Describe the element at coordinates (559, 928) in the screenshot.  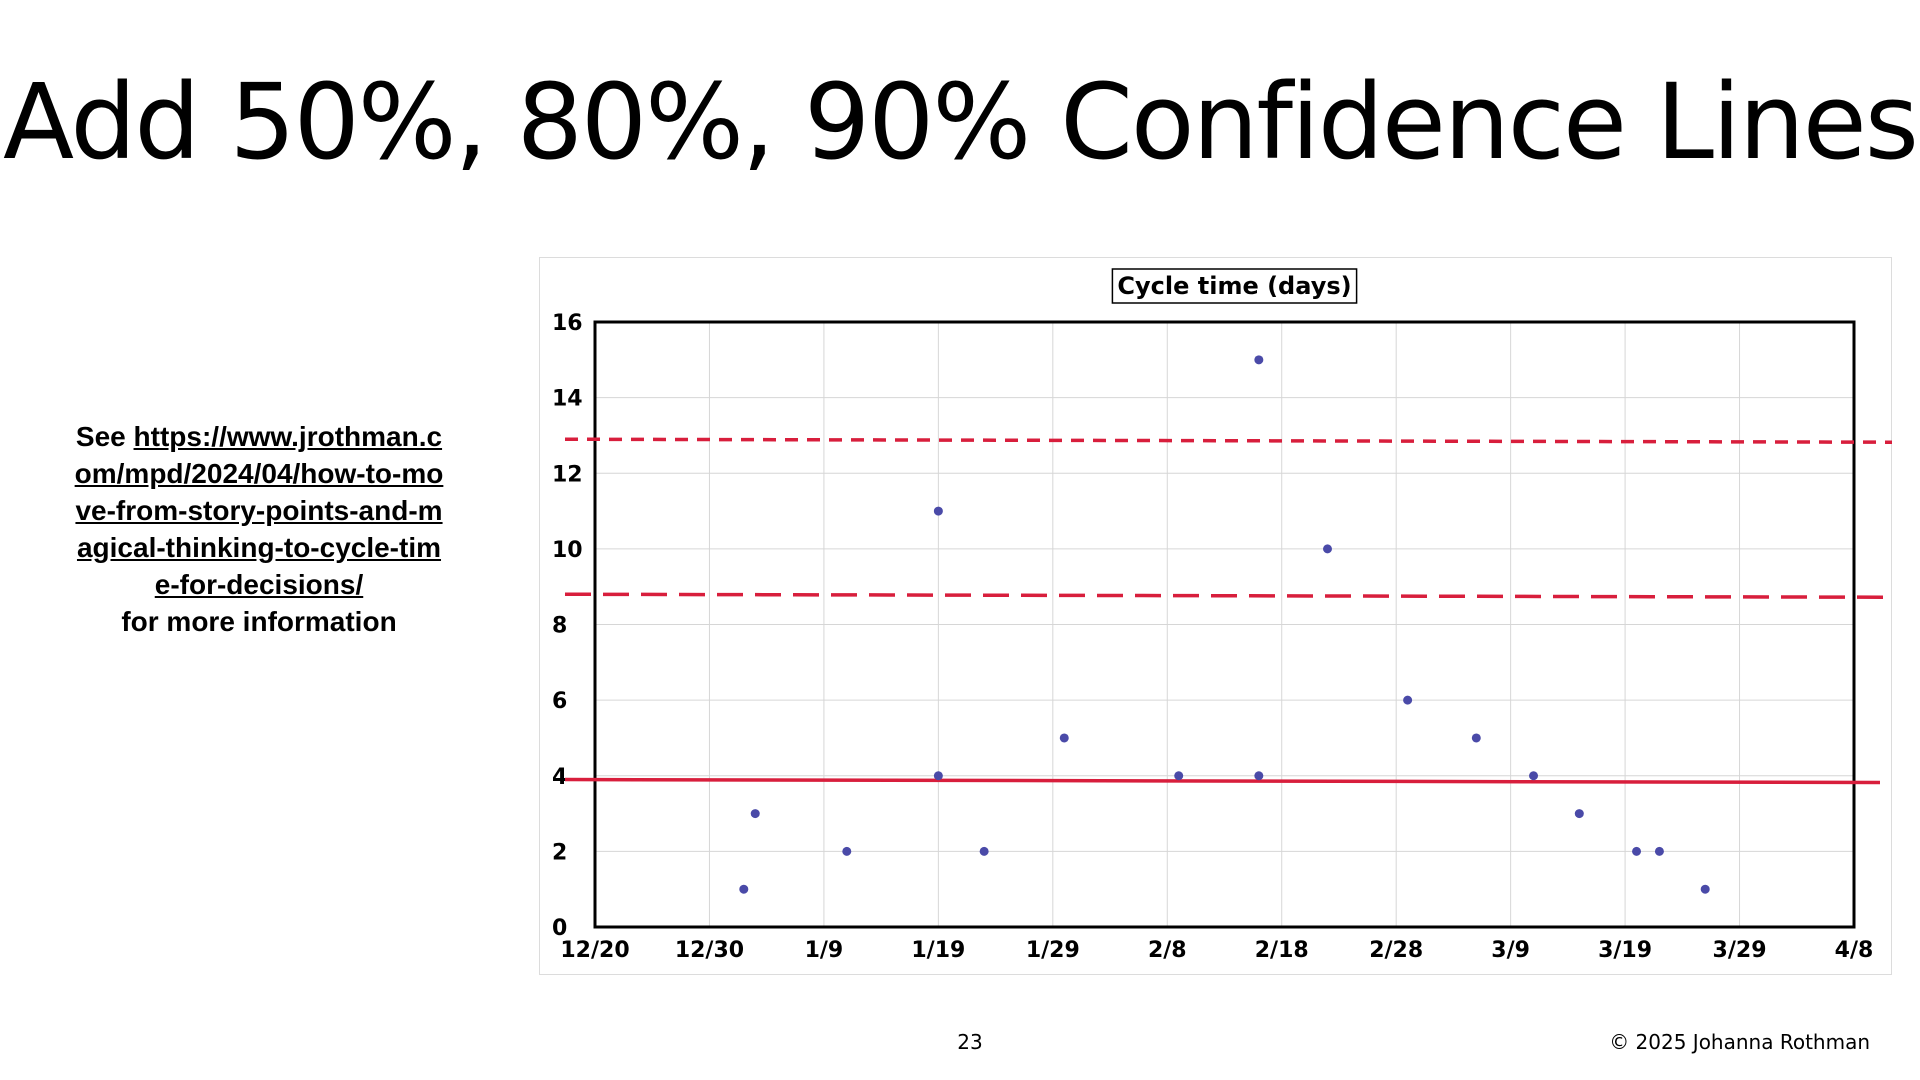
I see `y-tick-label: 0` at that location.